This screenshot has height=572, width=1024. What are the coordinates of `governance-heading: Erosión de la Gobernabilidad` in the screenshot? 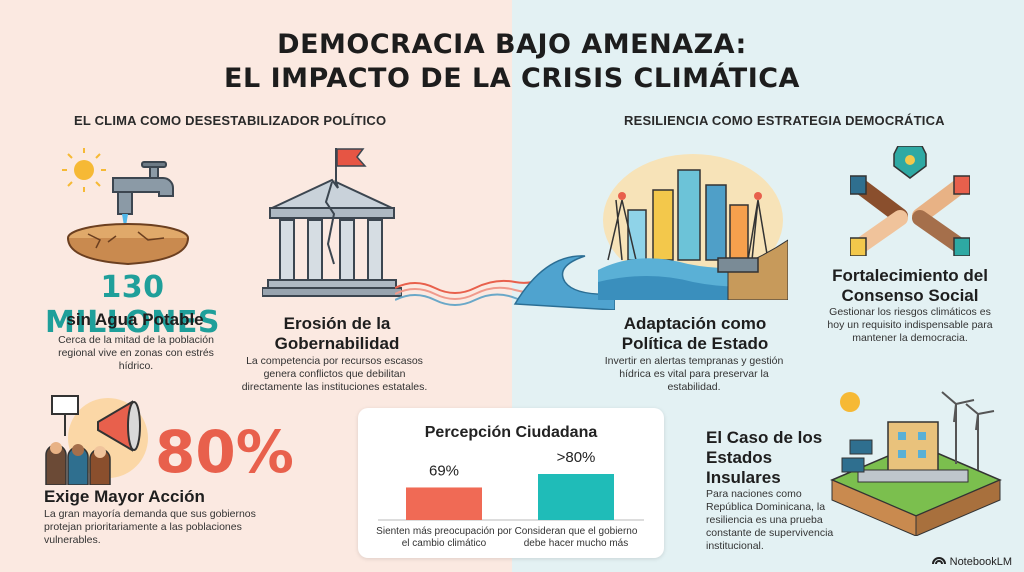 It's located at (337, 333).